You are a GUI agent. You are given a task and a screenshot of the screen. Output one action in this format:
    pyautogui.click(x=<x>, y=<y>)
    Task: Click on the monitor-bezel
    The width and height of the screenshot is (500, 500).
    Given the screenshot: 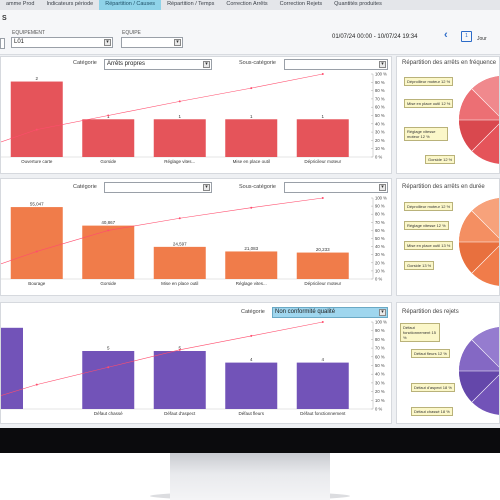 What is the action you would take?
    pyautogui.click(x=250, y=440)
    